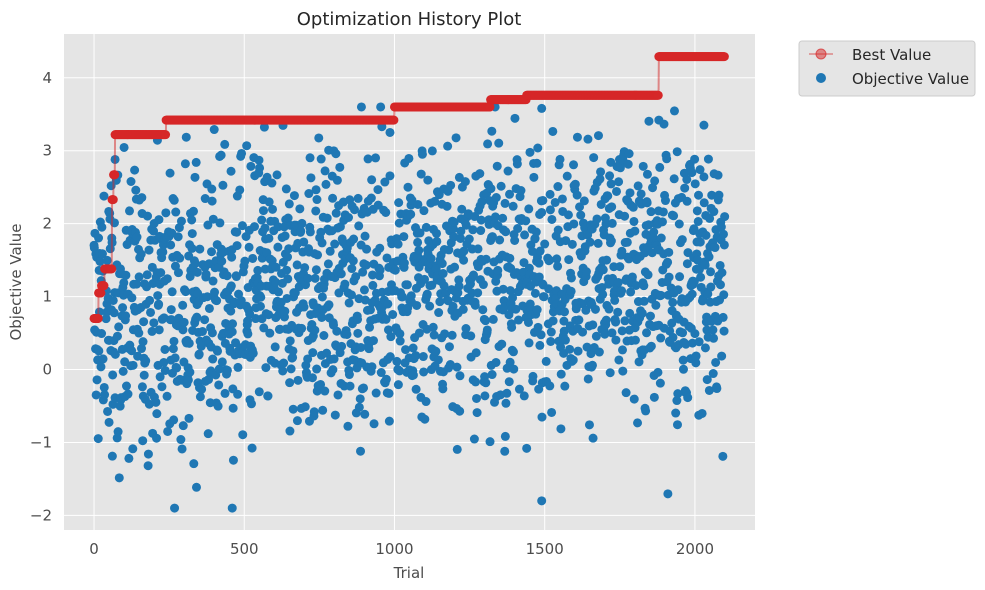 Image resolution: width=985 pixels, height=590 pixels. Describe the element at coordinates (401, 549) in the screenshot. I see `x-tick-labels: 0 500 1000 1500 2000` at that location.